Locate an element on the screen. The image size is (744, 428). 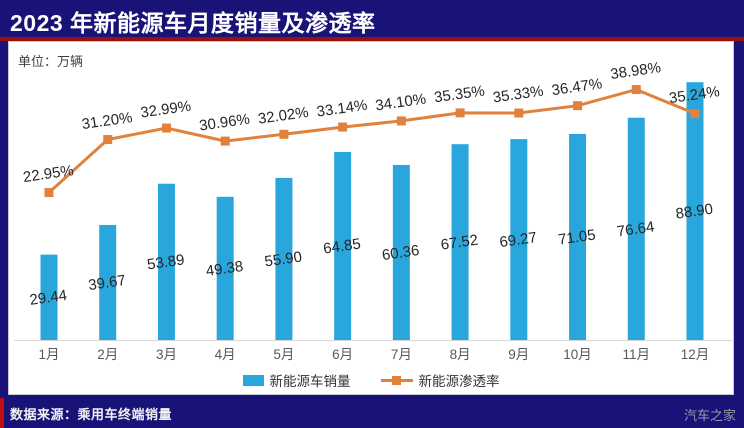
legend-label-sales: 新能源车销量 is located at coordinates (310, 381).